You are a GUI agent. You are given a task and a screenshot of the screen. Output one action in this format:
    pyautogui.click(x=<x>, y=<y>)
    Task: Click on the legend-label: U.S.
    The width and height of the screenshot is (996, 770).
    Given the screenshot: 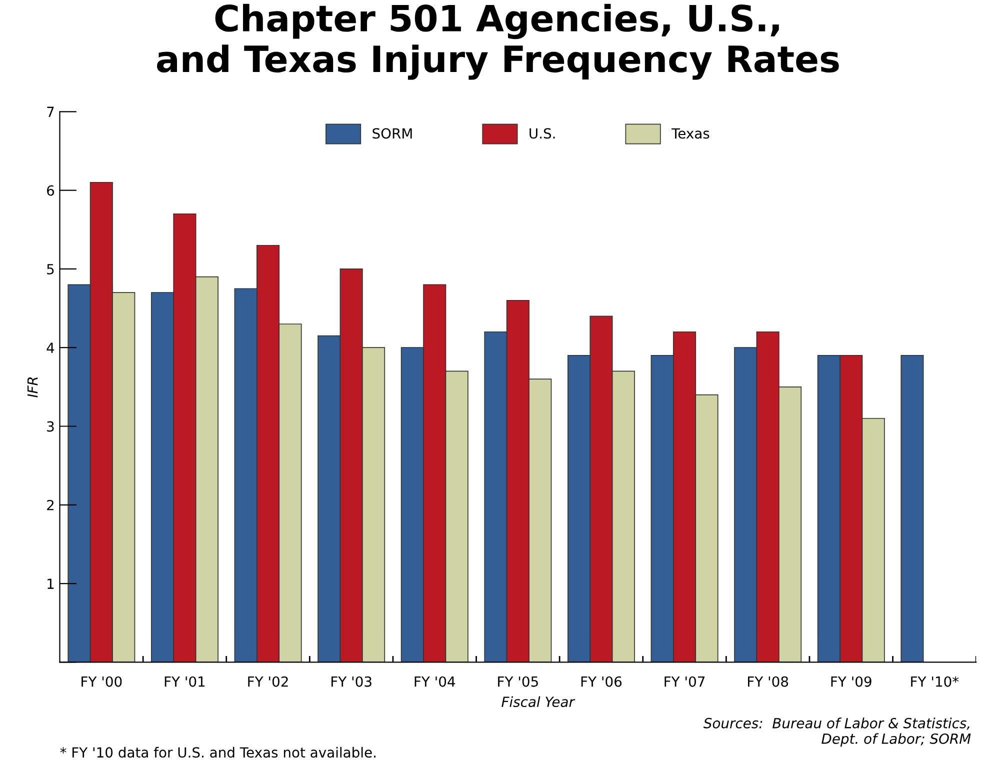 What is the action you would take?
    pyautogui.click(x=542, y=133)
    